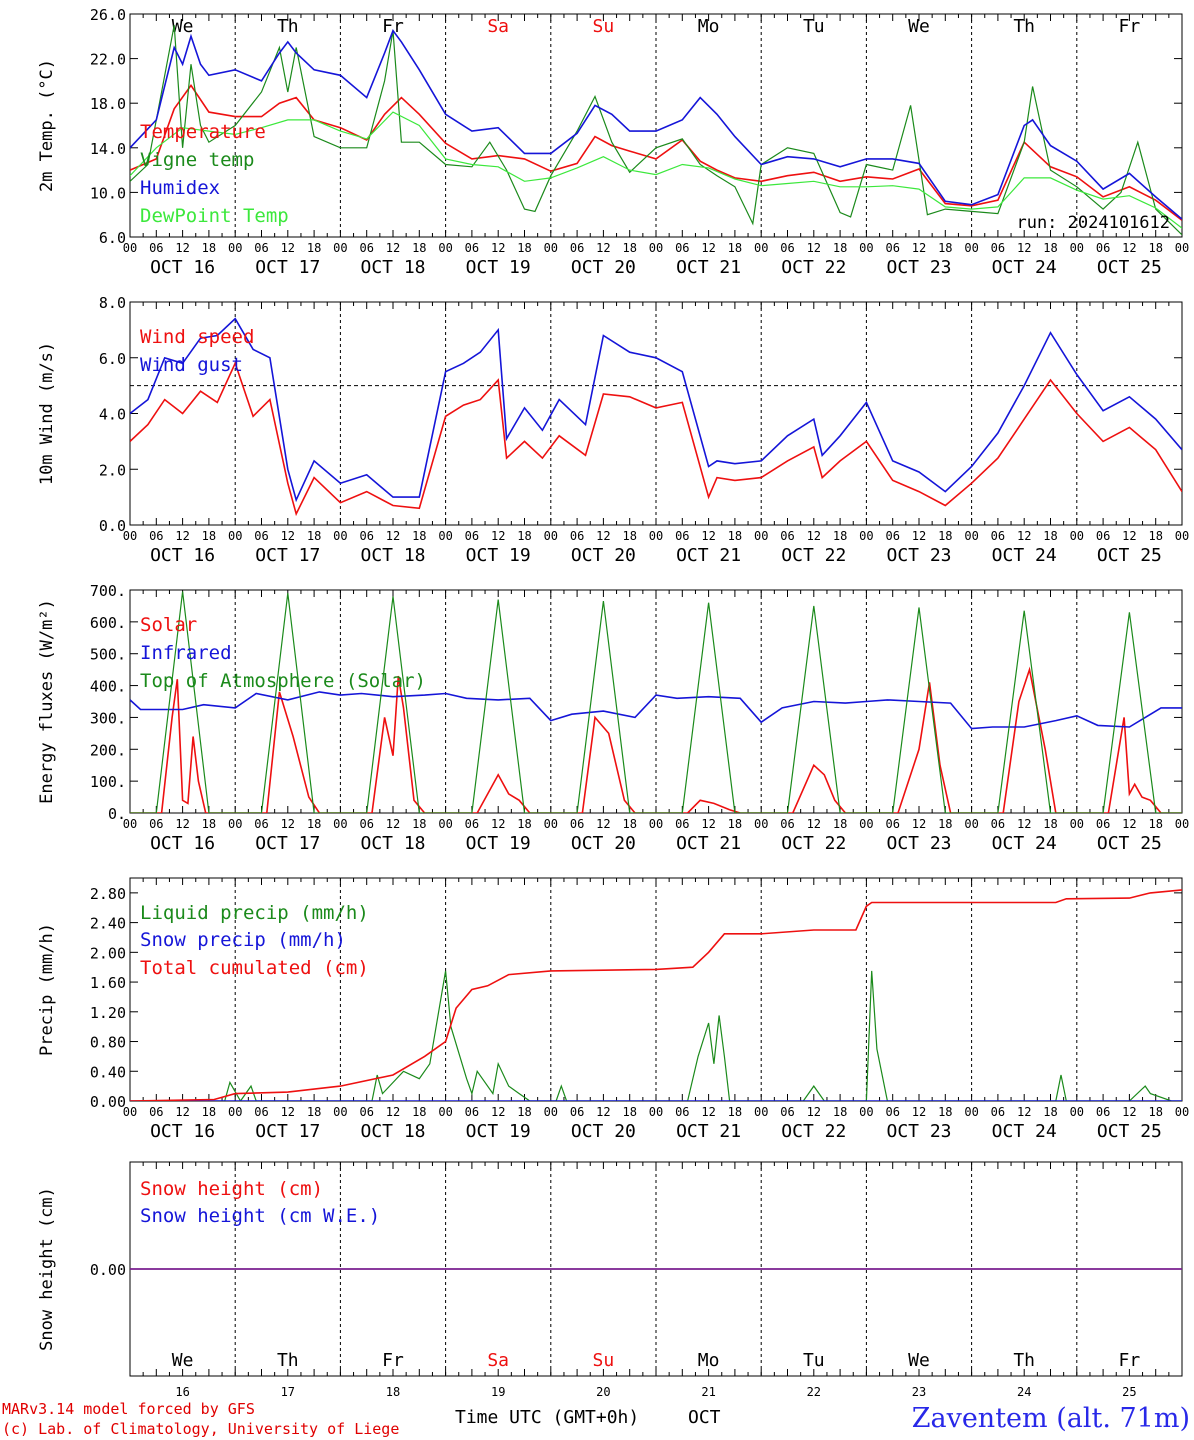 The width and height of the screenshot is (1194, 1440). I want to click on y-tick-label: 2.40, so click(108, 924).